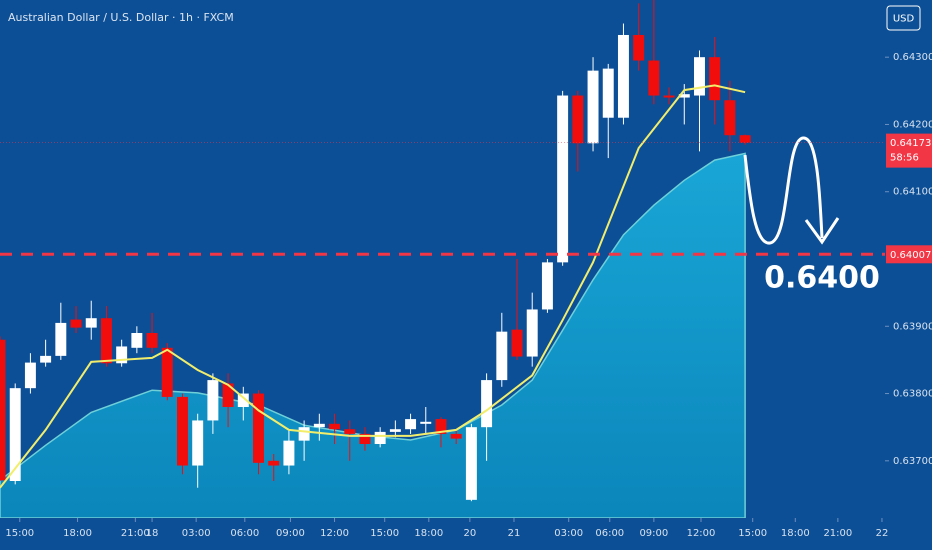 The width and height of the screenshot is (932, 550). What do you see at coordinates (470, 533) in the screenshot?
I see `x-tick-label: 20` at bounding box center [470, 533].